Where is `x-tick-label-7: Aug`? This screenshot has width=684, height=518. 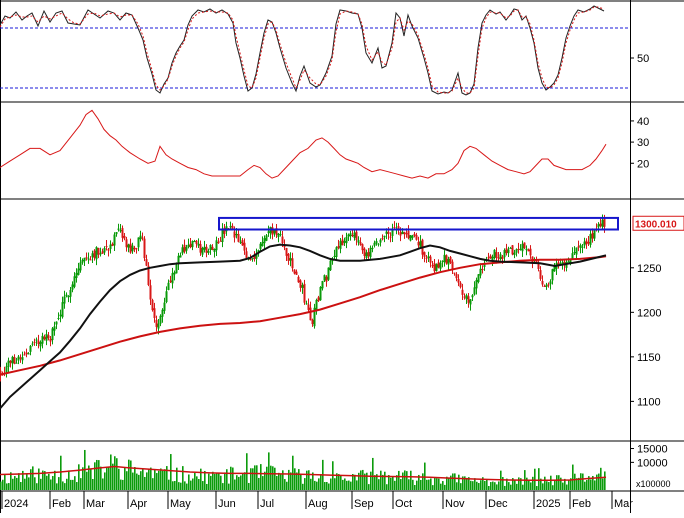
x-tick-label-7: Aug is located at coordinates (318, 504).